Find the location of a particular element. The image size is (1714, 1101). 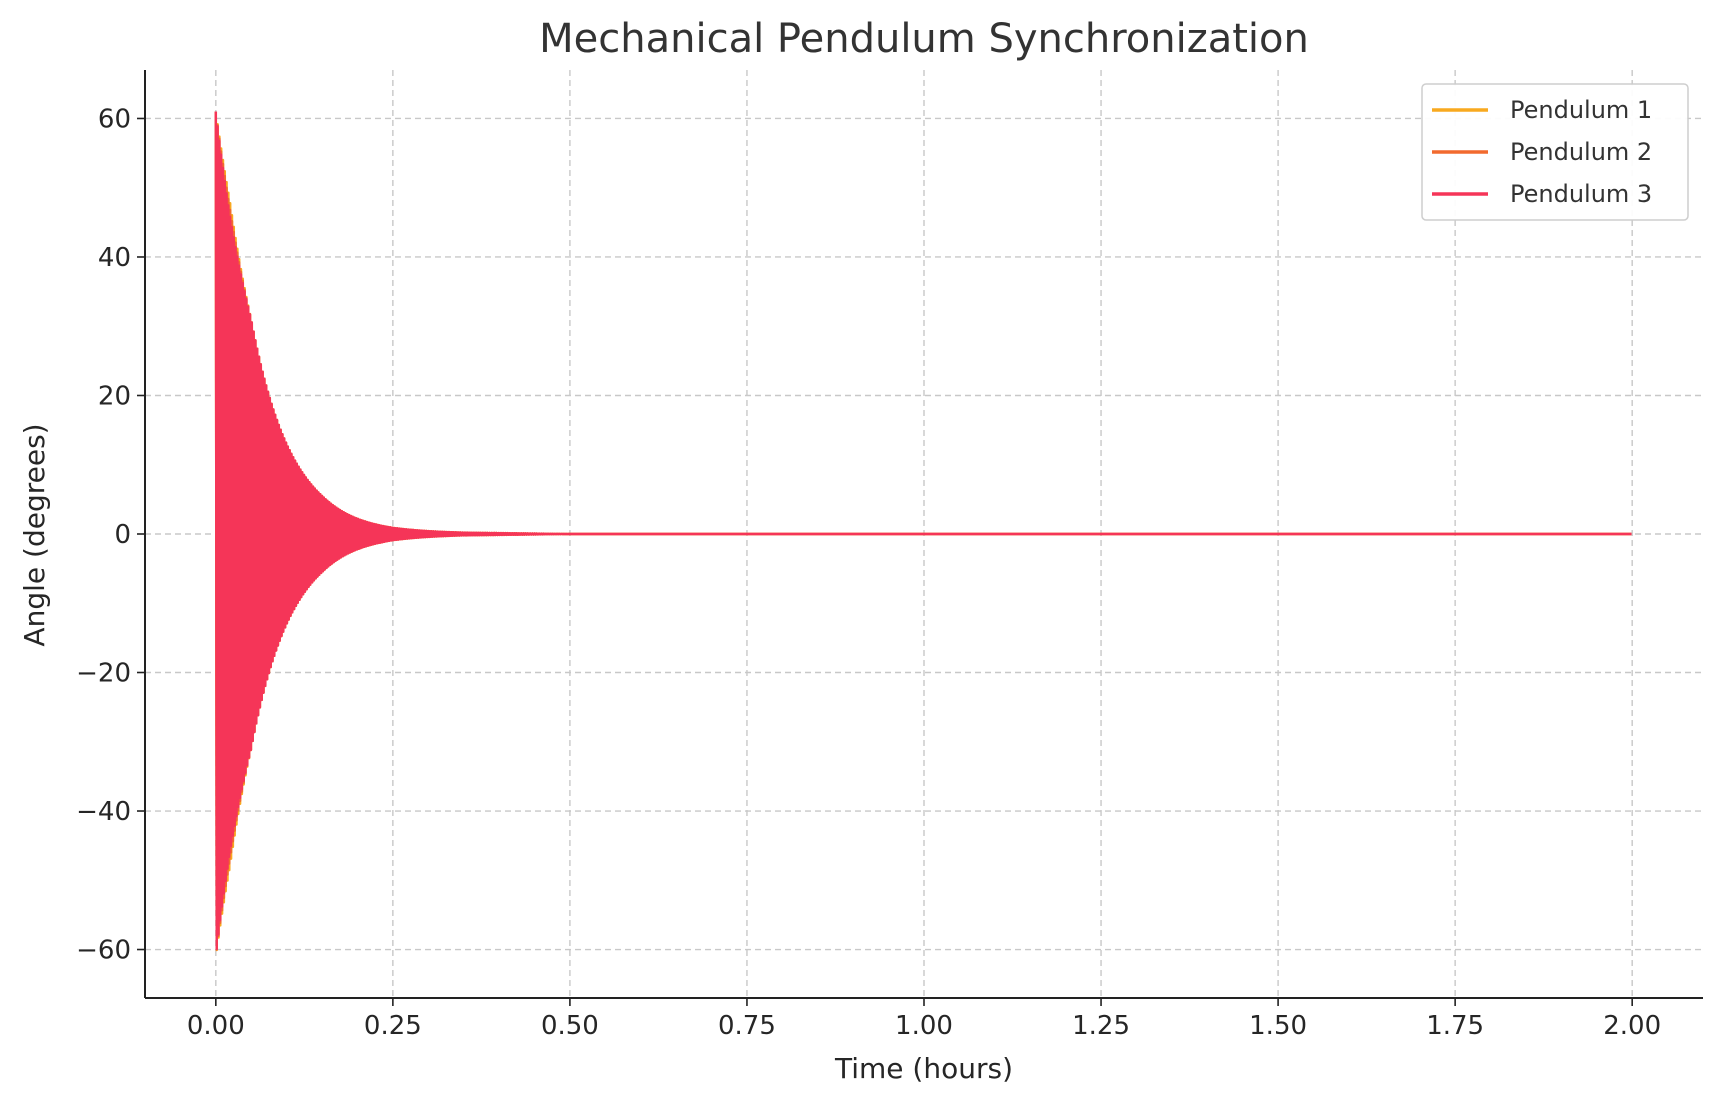

legend-label: Pendulum 2 is located at coordinates (1581, 152).